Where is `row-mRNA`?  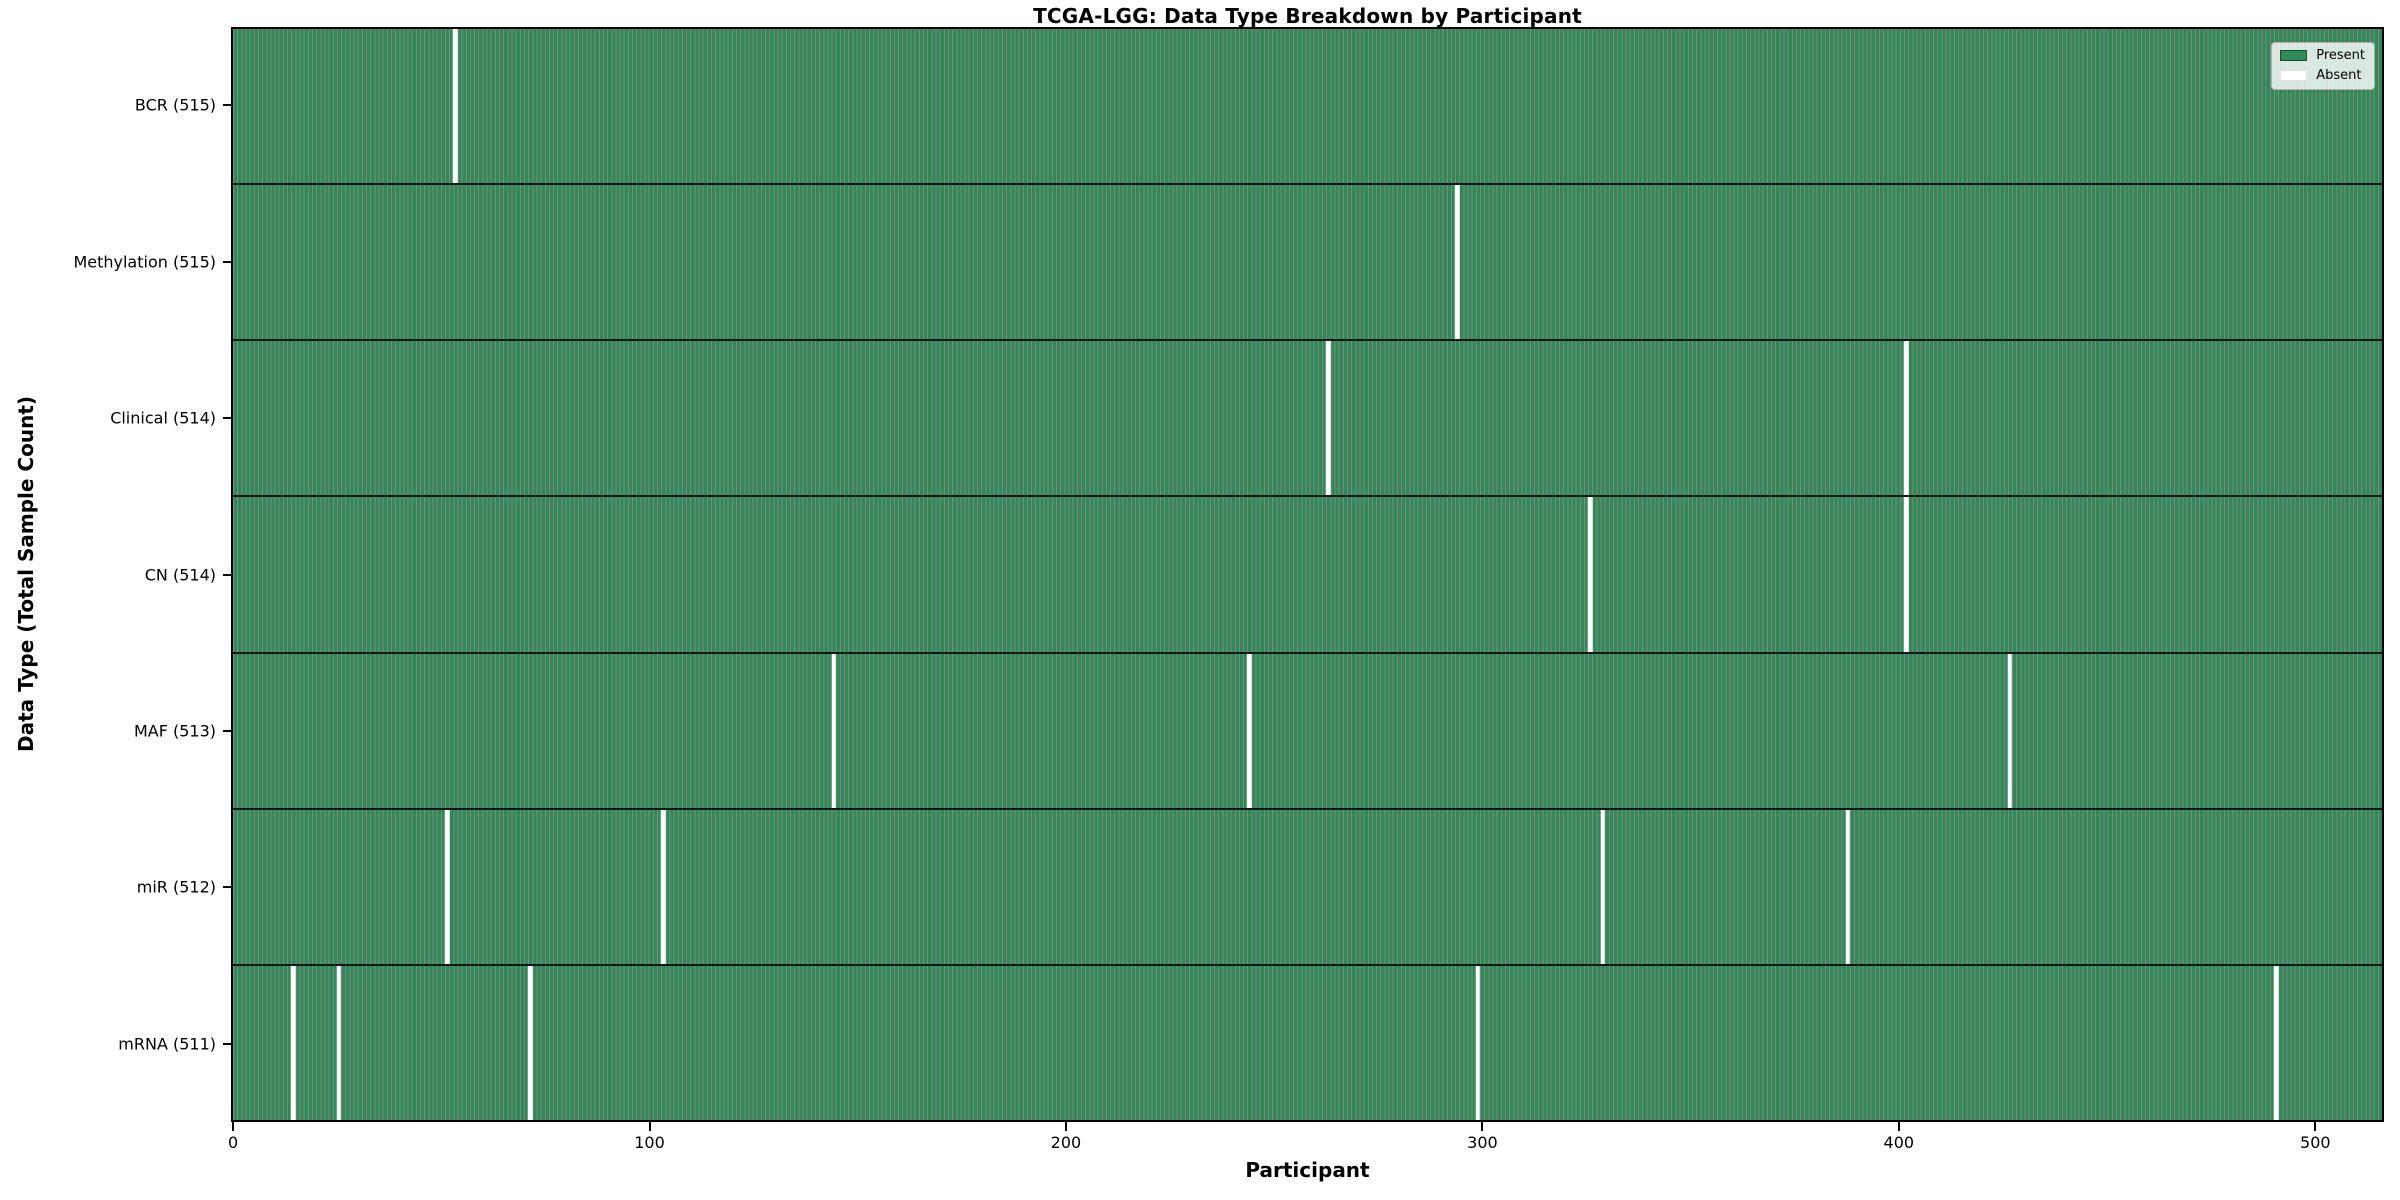 row-mRNA is located at coordinates (1307, 1042).